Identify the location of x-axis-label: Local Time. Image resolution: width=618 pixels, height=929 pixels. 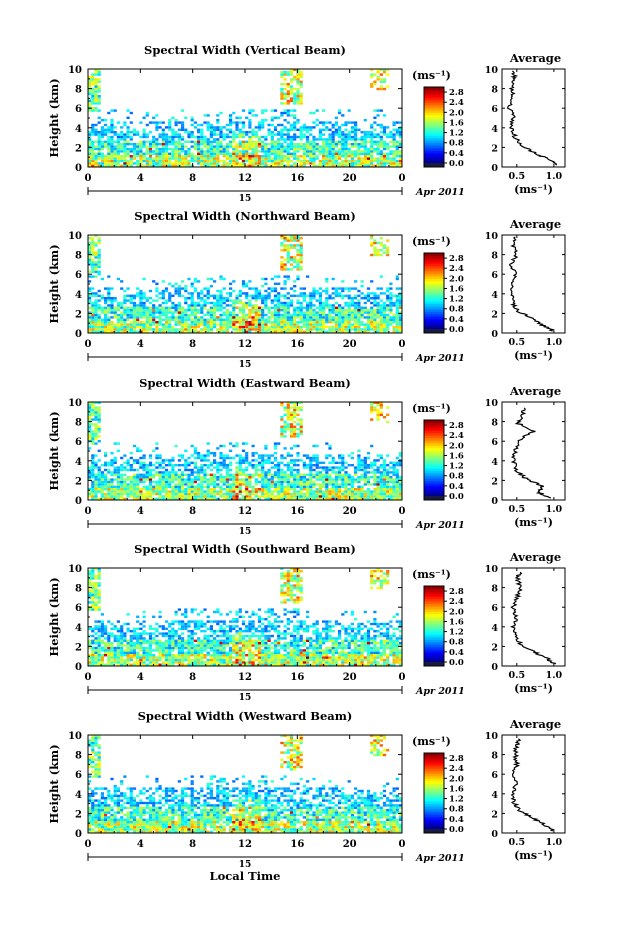
(245, 876).